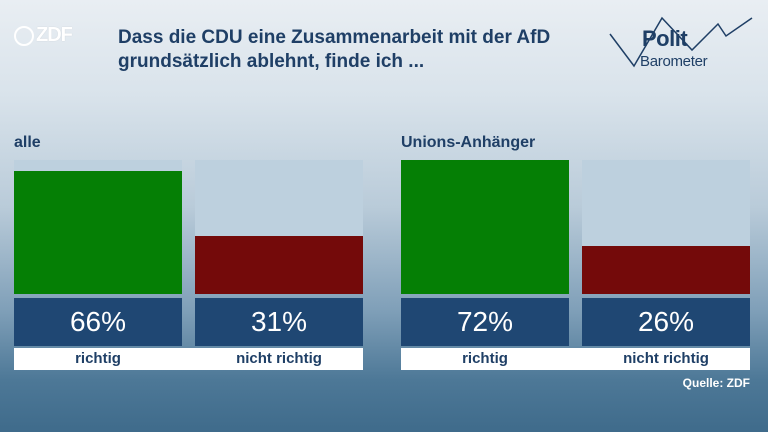  What do you see at coordinates (27, 142) in the screenshot?
I see `group-label-alle: alle` at bounding box center [27, 142].